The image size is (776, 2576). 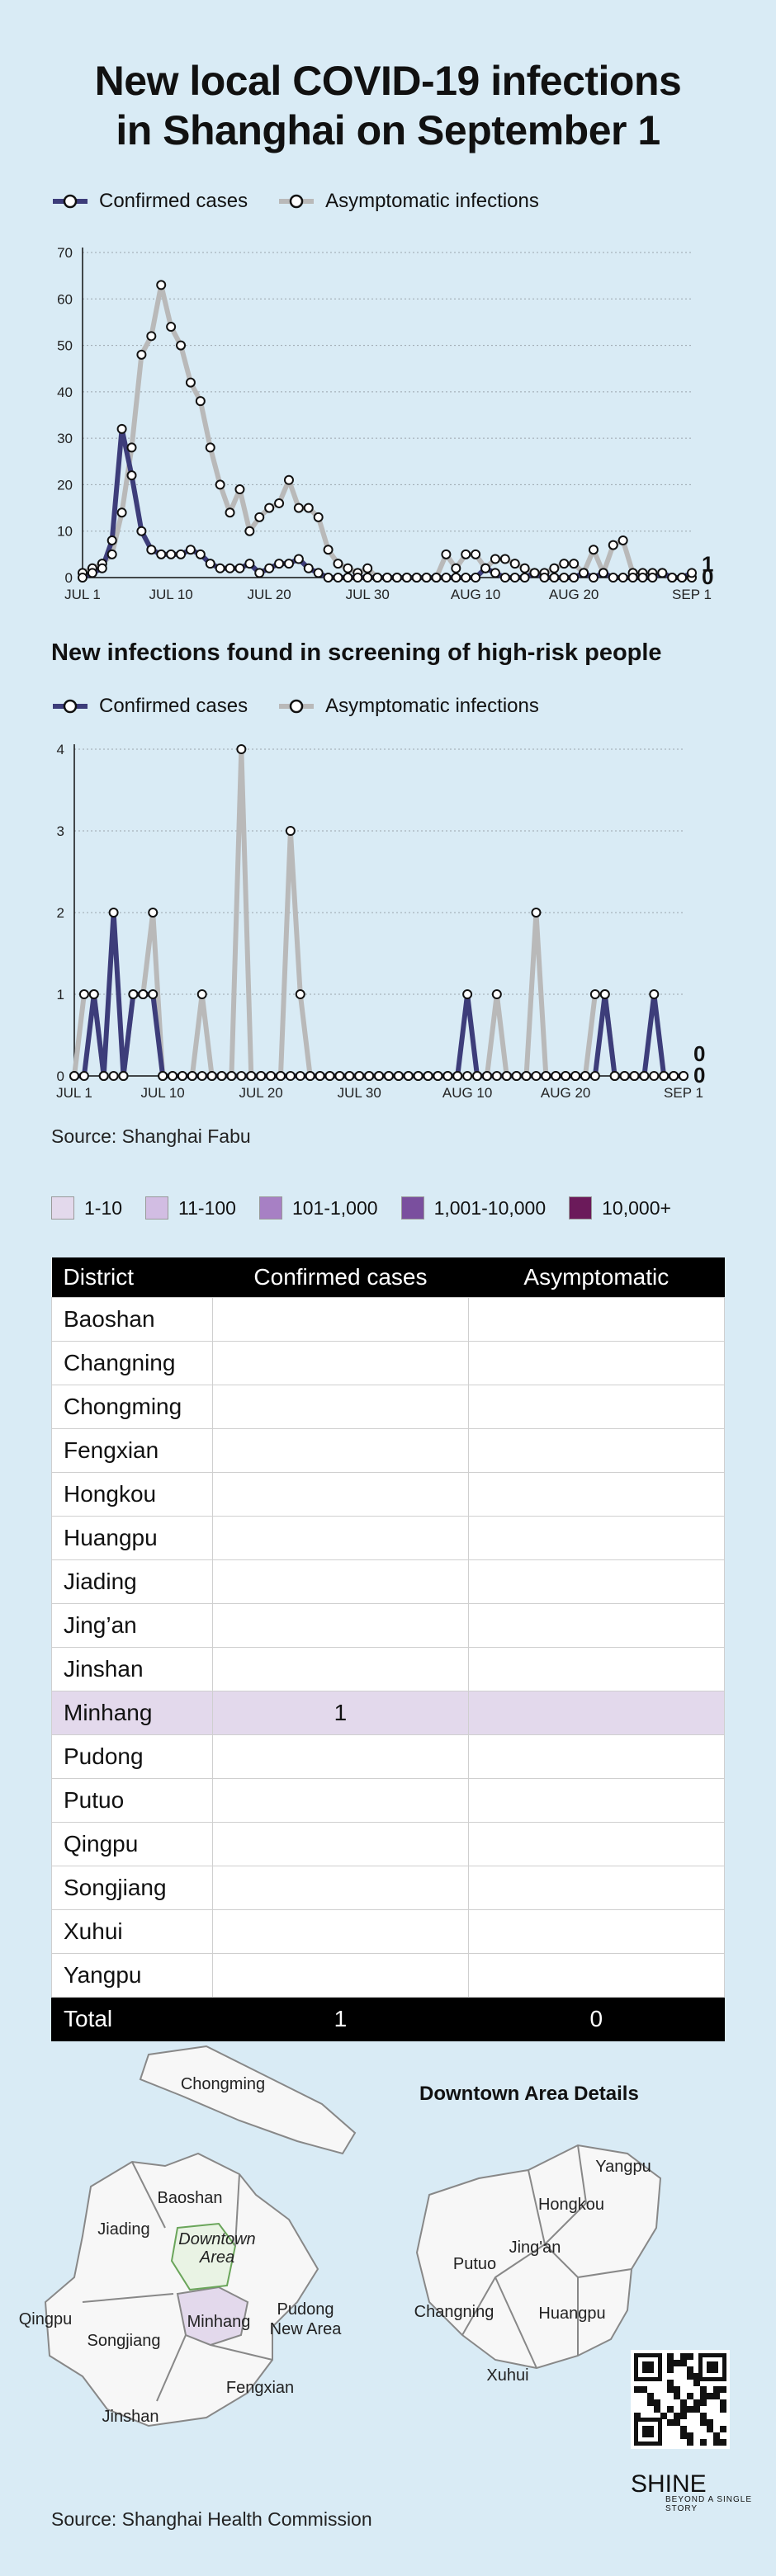 I want to click on table-row: Changning, so click(x=388, y=1363).